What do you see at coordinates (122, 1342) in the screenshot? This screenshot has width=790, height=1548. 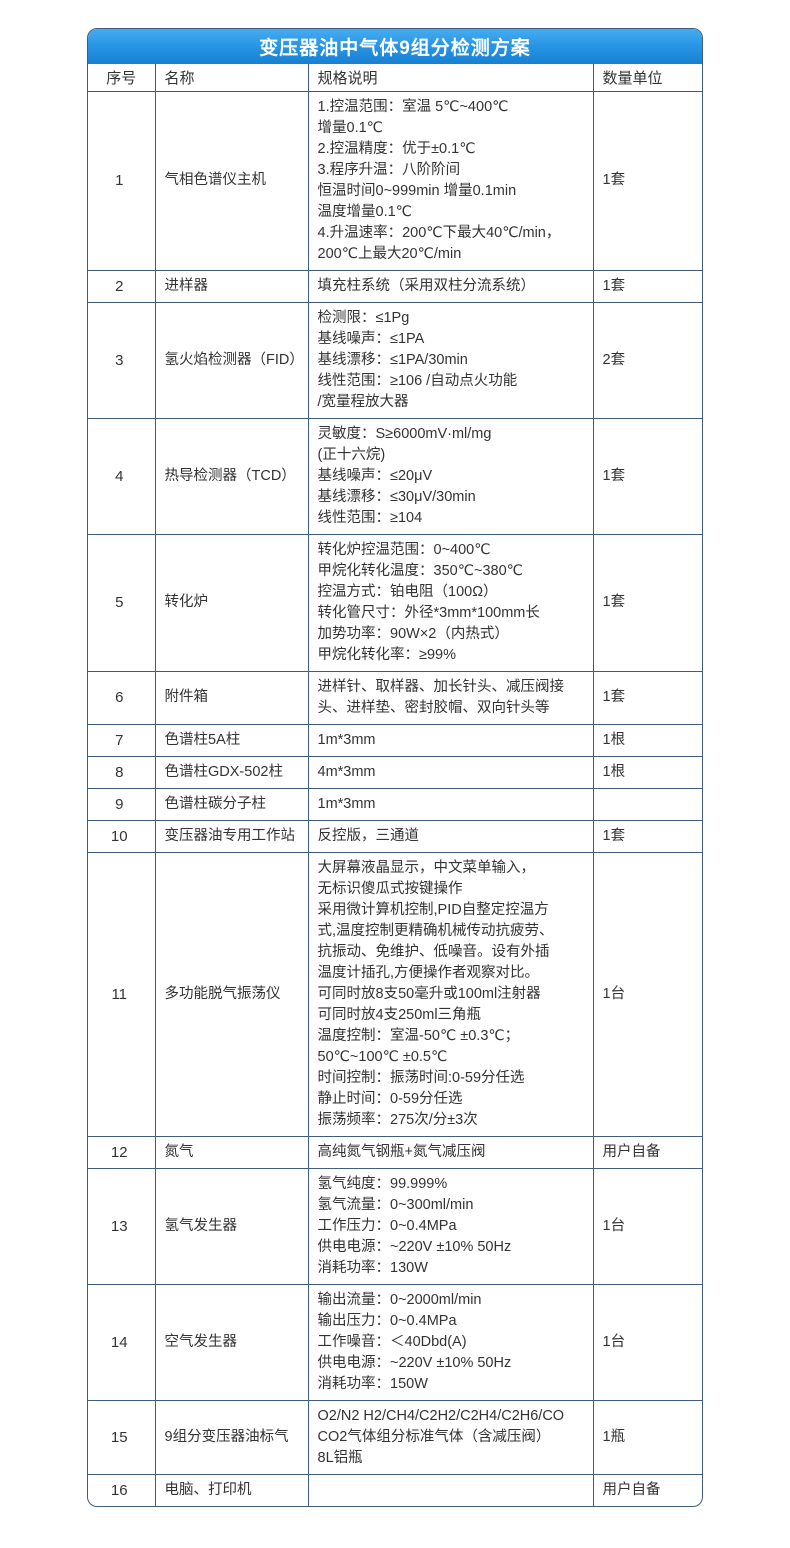 I see `row-number: 14` at bounding box center [122, 1342].